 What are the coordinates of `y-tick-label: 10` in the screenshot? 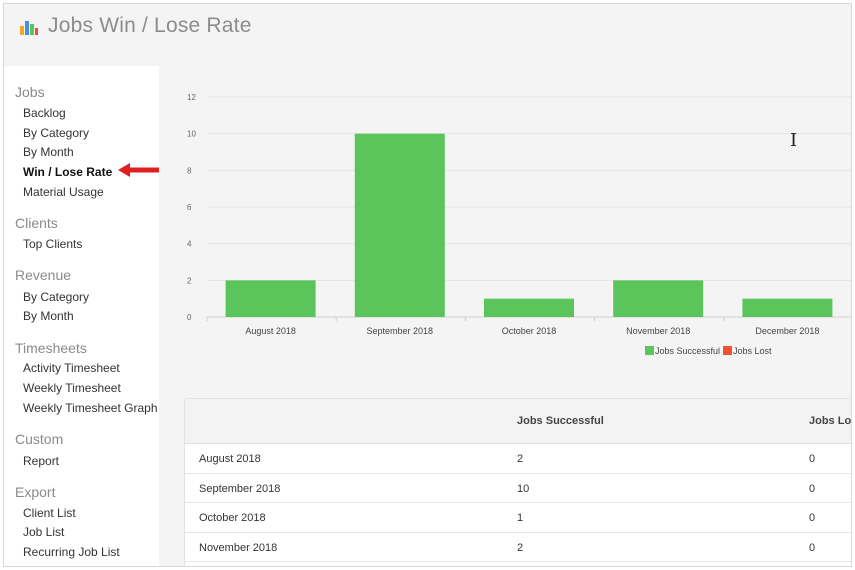 It's located at (191, 134).